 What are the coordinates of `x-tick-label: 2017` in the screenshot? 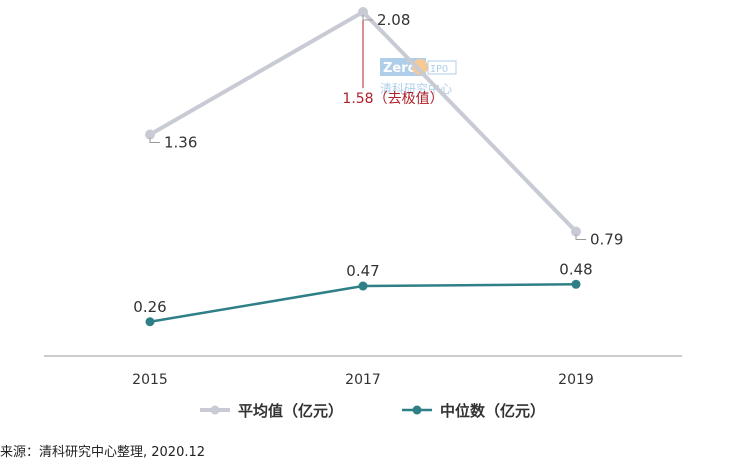 It's located at (363, 380).